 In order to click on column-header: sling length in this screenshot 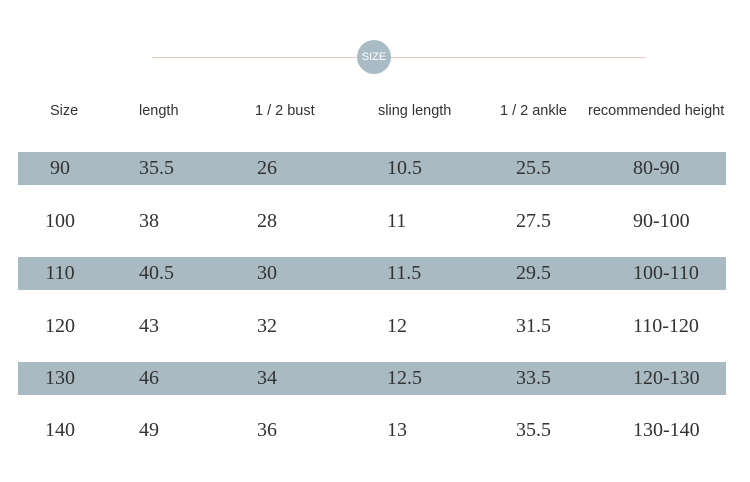, I will do `click(415, 111)`.